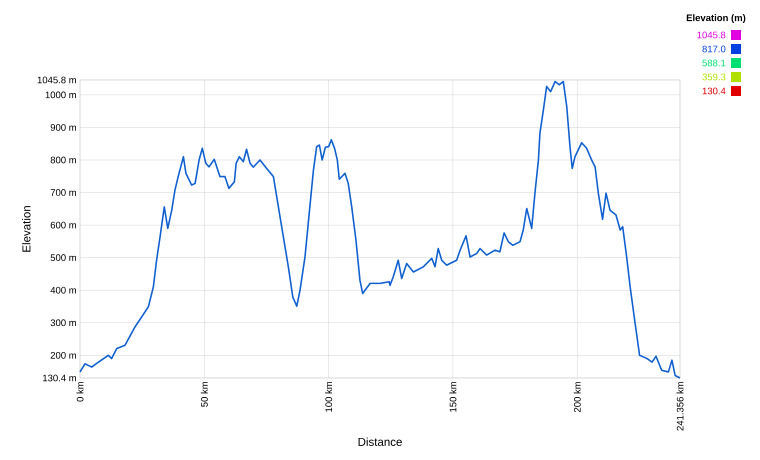  What do you see at coordinates (63, 355) in the screenshot?
I see `y-tick-label: 200 m` at bounding box center [63, 355].